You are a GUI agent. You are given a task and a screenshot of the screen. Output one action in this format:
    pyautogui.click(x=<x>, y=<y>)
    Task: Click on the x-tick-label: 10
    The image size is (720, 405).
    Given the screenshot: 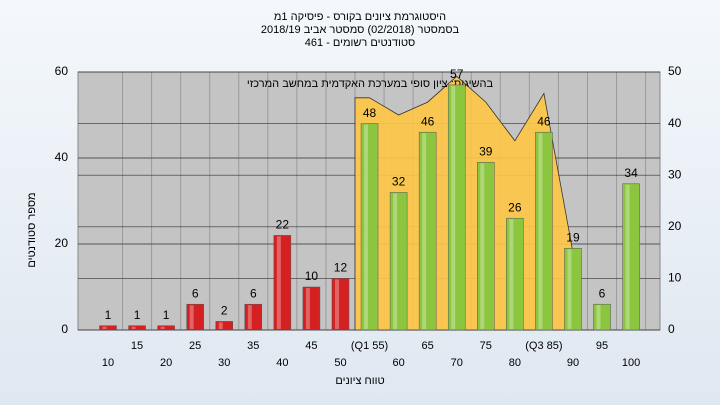 What is the action you would take?
    pyautogui.click(x=108, y=363)
    